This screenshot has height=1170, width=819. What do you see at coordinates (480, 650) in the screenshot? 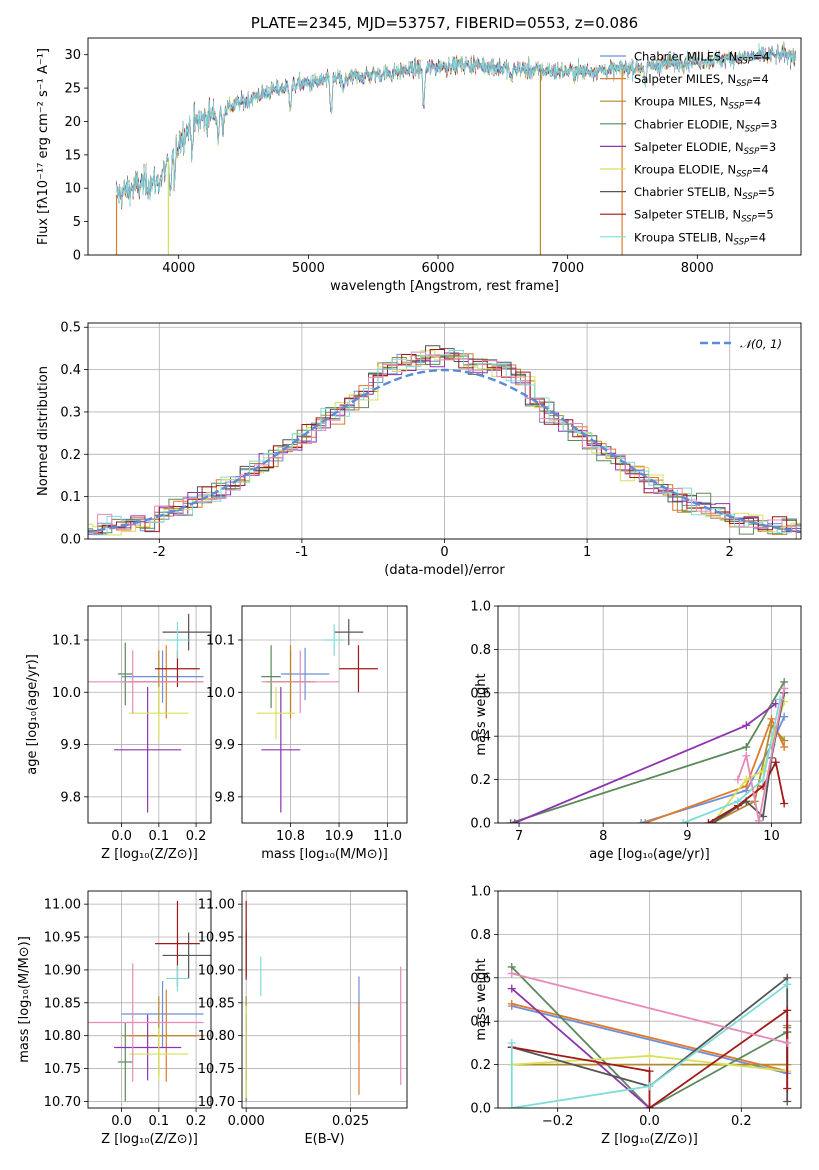
I see `weight_vs_age-ytick-label: 0.8` at bounding box center [480, 650].